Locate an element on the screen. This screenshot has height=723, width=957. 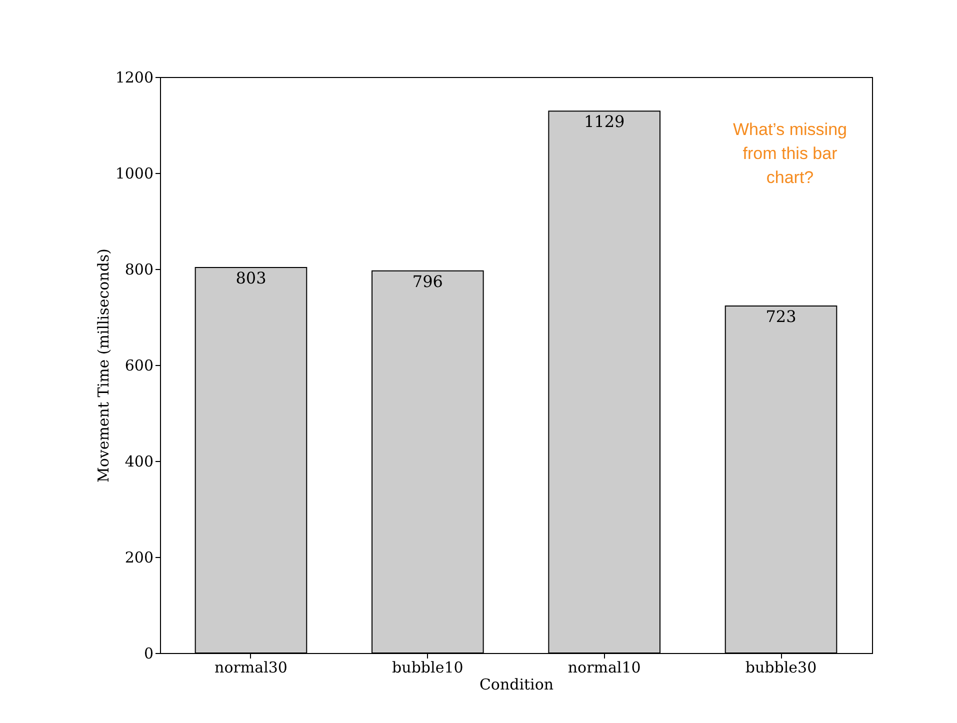
annotation: What’s missing from this bar chart? is located at coordinates (790, 153).